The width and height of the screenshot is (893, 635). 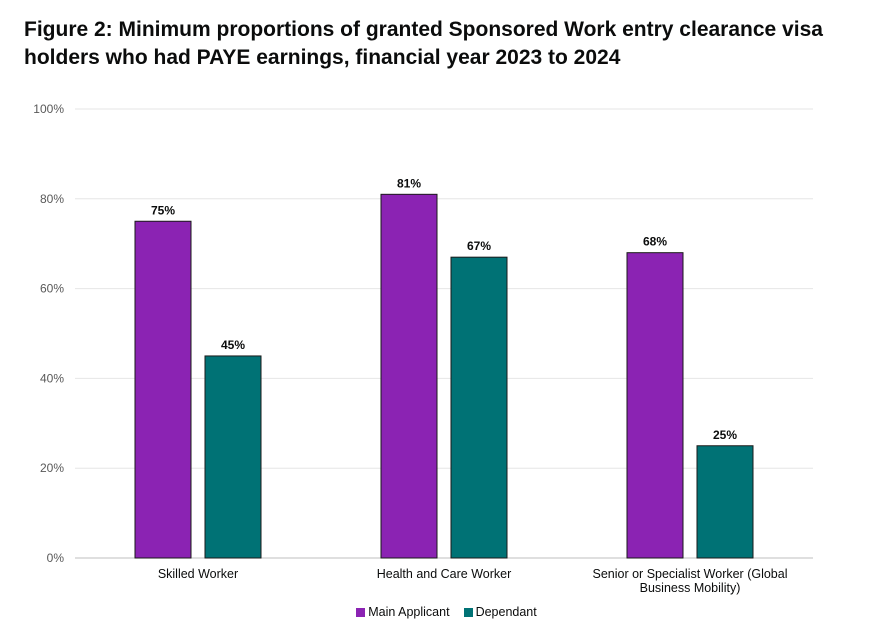 What do you see at coordinates (655, 242) in the screenshot?
I see `data-label: 68%` at bounding box center [655, 242].